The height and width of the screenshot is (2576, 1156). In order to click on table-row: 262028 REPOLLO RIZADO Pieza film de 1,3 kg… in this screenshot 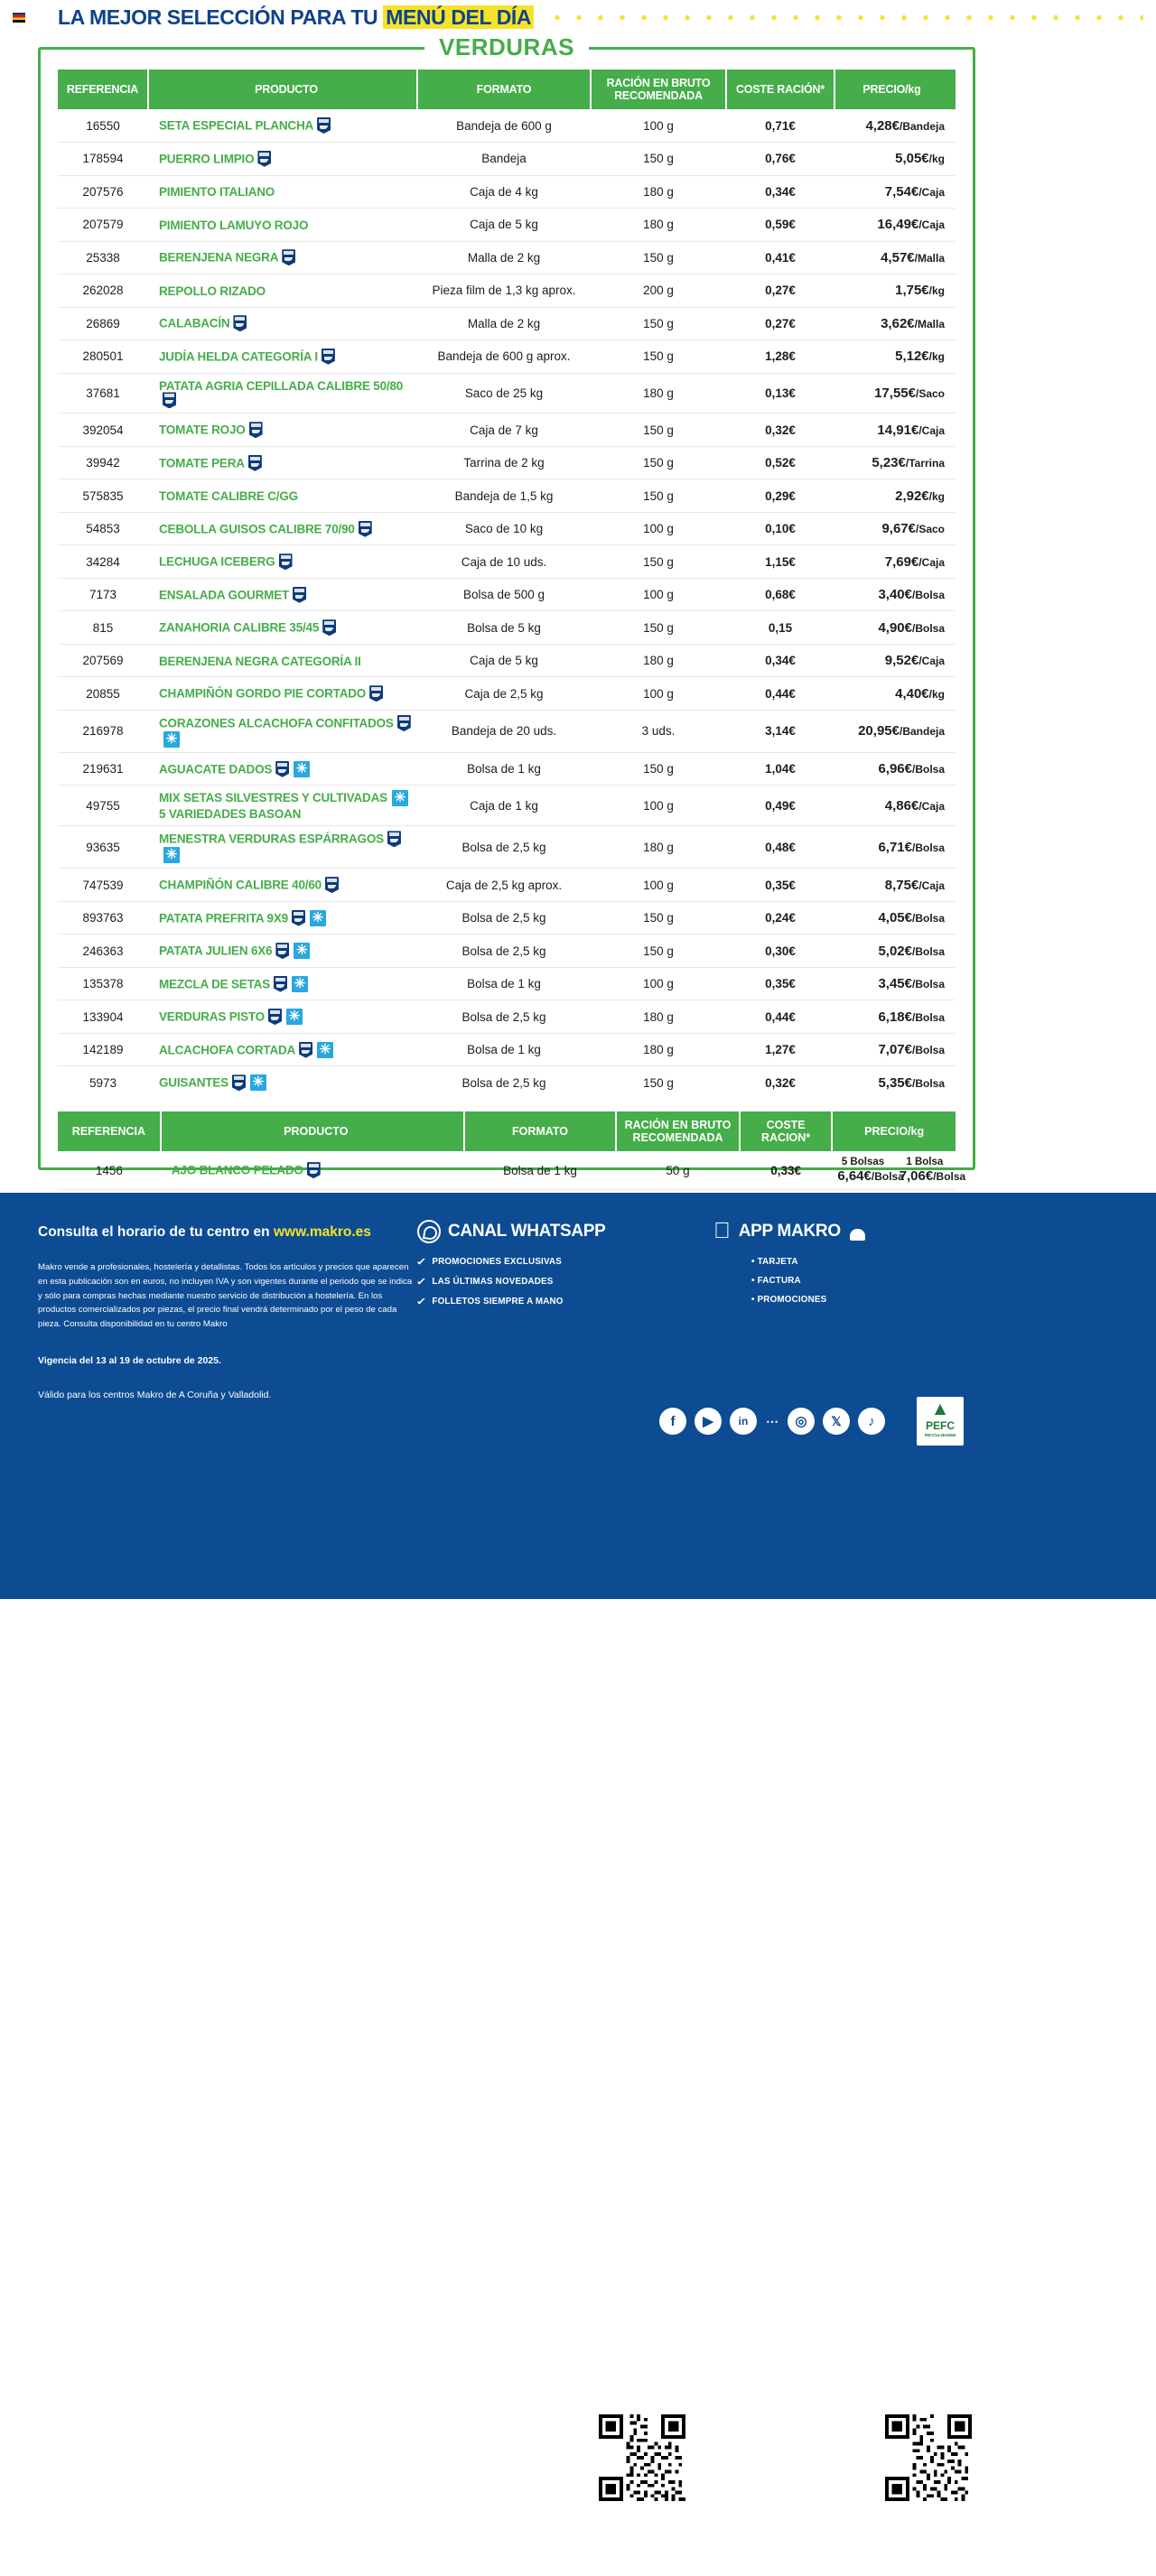, I will do `click(507, 291)`.